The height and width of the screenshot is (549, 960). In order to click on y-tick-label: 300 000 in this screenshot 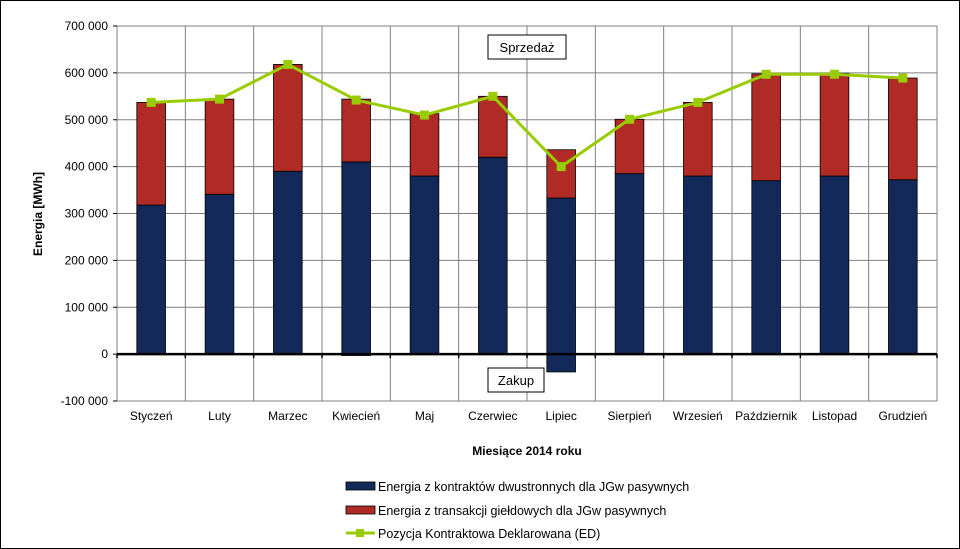, I will do `click(87, 214)`.